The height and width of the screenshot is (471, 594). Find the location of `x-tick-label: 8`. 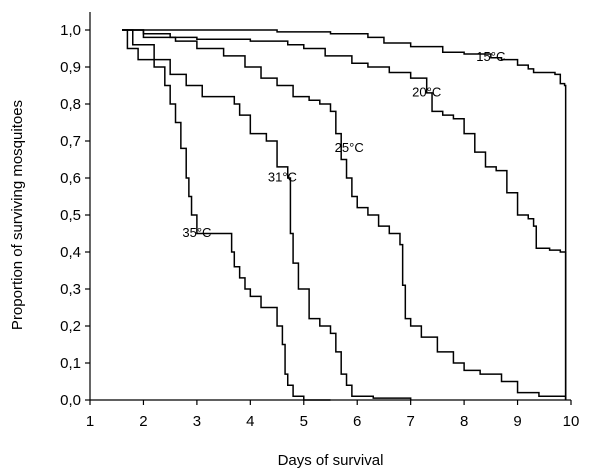

x-tick-label: 8 is located at coordinates (464, 421).